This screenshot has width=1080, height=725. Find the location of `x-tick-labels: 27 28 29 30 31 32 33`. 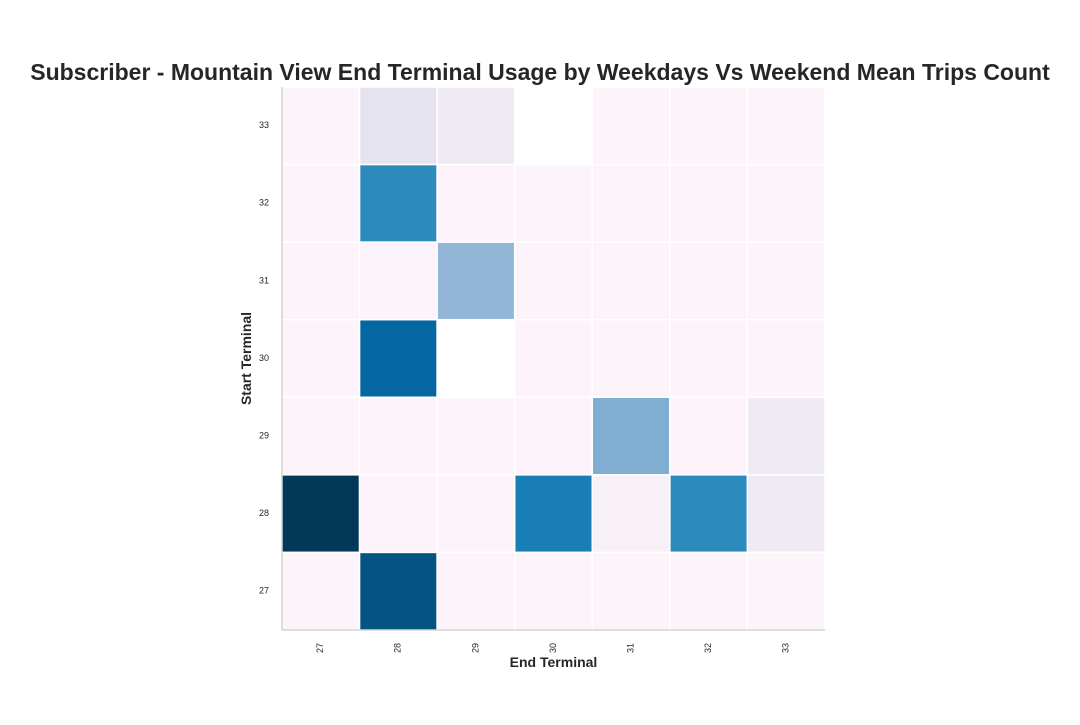

x-tick-labels: 27 28 29 30 31 32 33 is located at coordinates (552, 648).